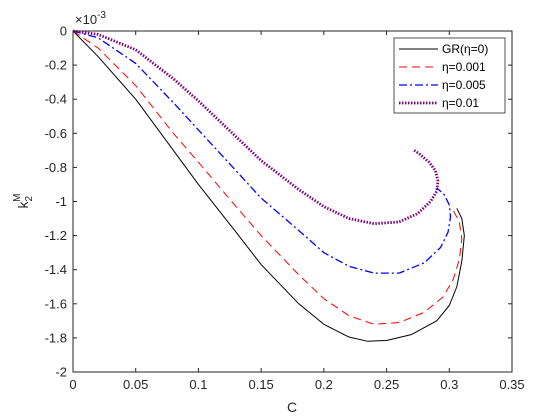  I want to click on y-tick-label: -0.8, so click(56, 167).